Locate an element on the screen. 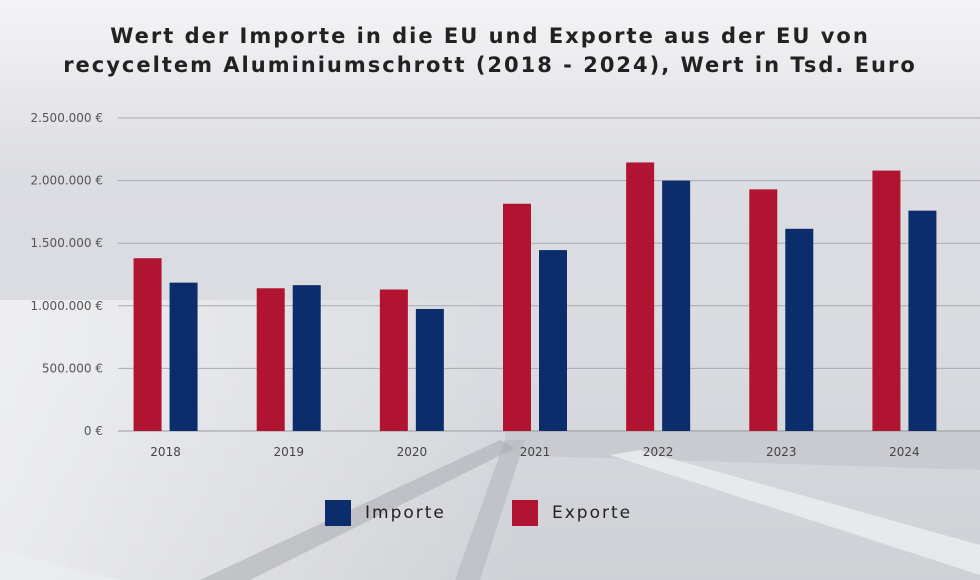 Image resolution: width=980 pixels, height=580 pixels. bar-importe-2022 is located at coordinates (676, 305).